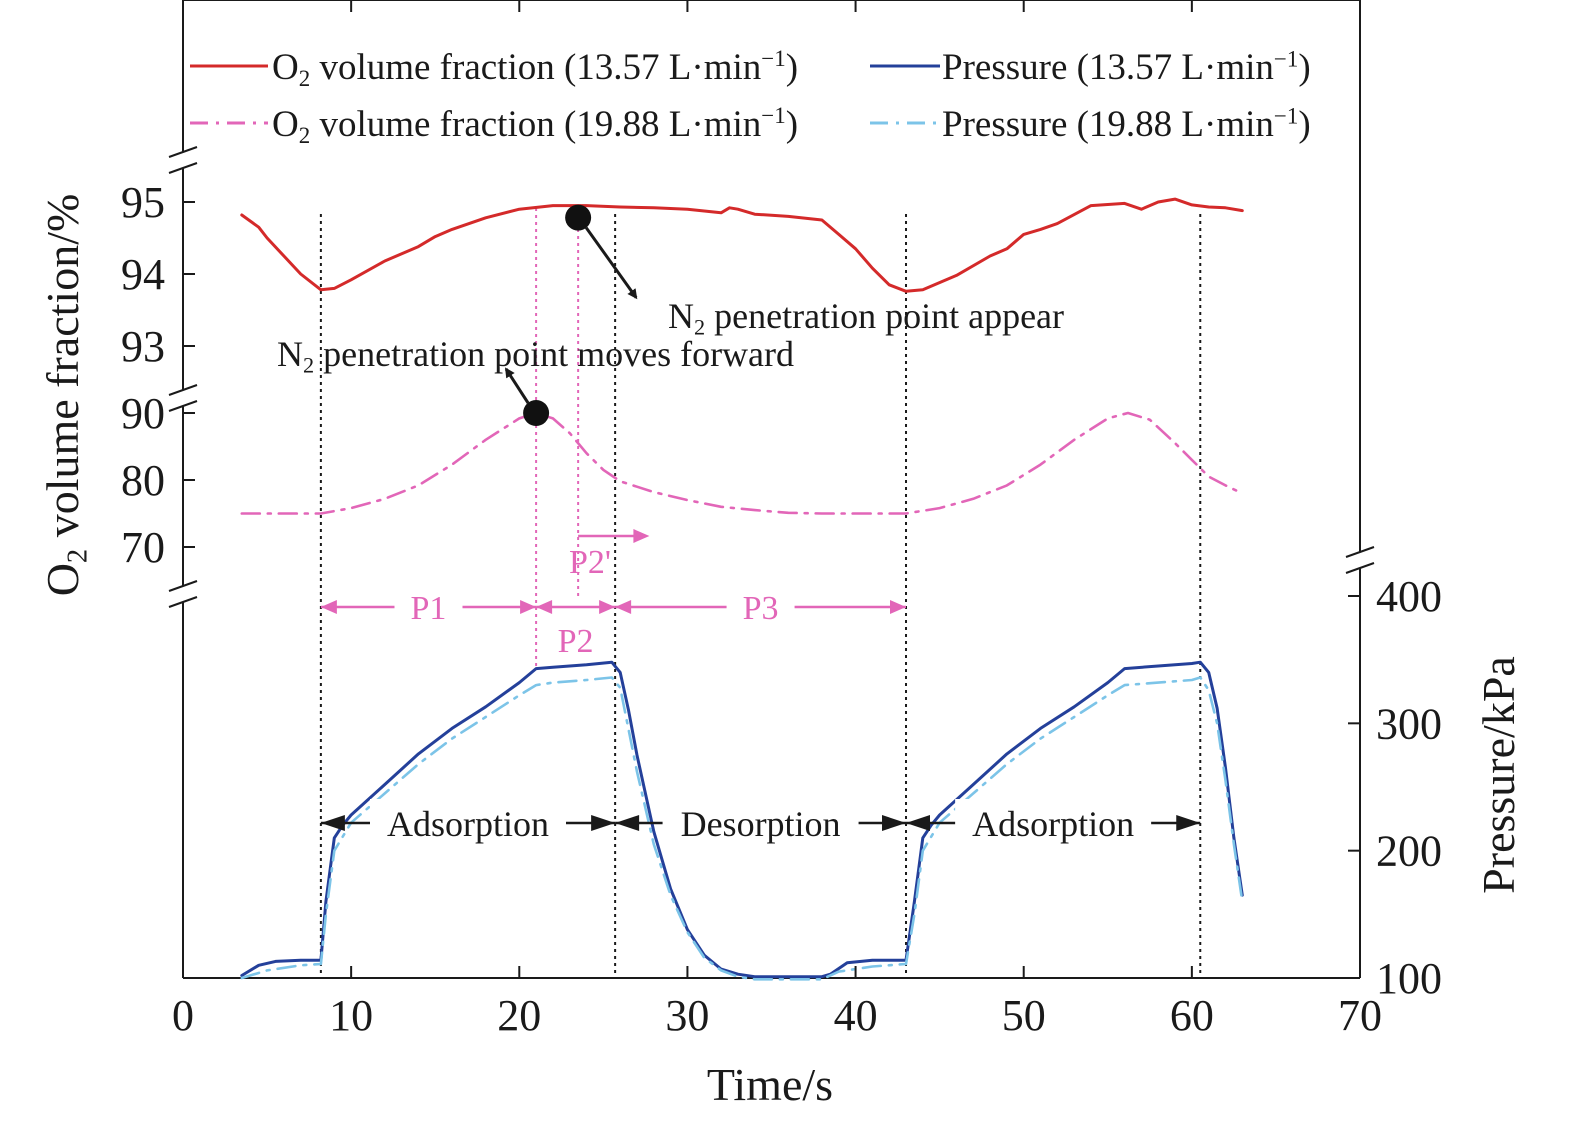 This screenshot has width=1575, height=1122. I want to click on y-upper-tick-label: 93, so click(143, 346).